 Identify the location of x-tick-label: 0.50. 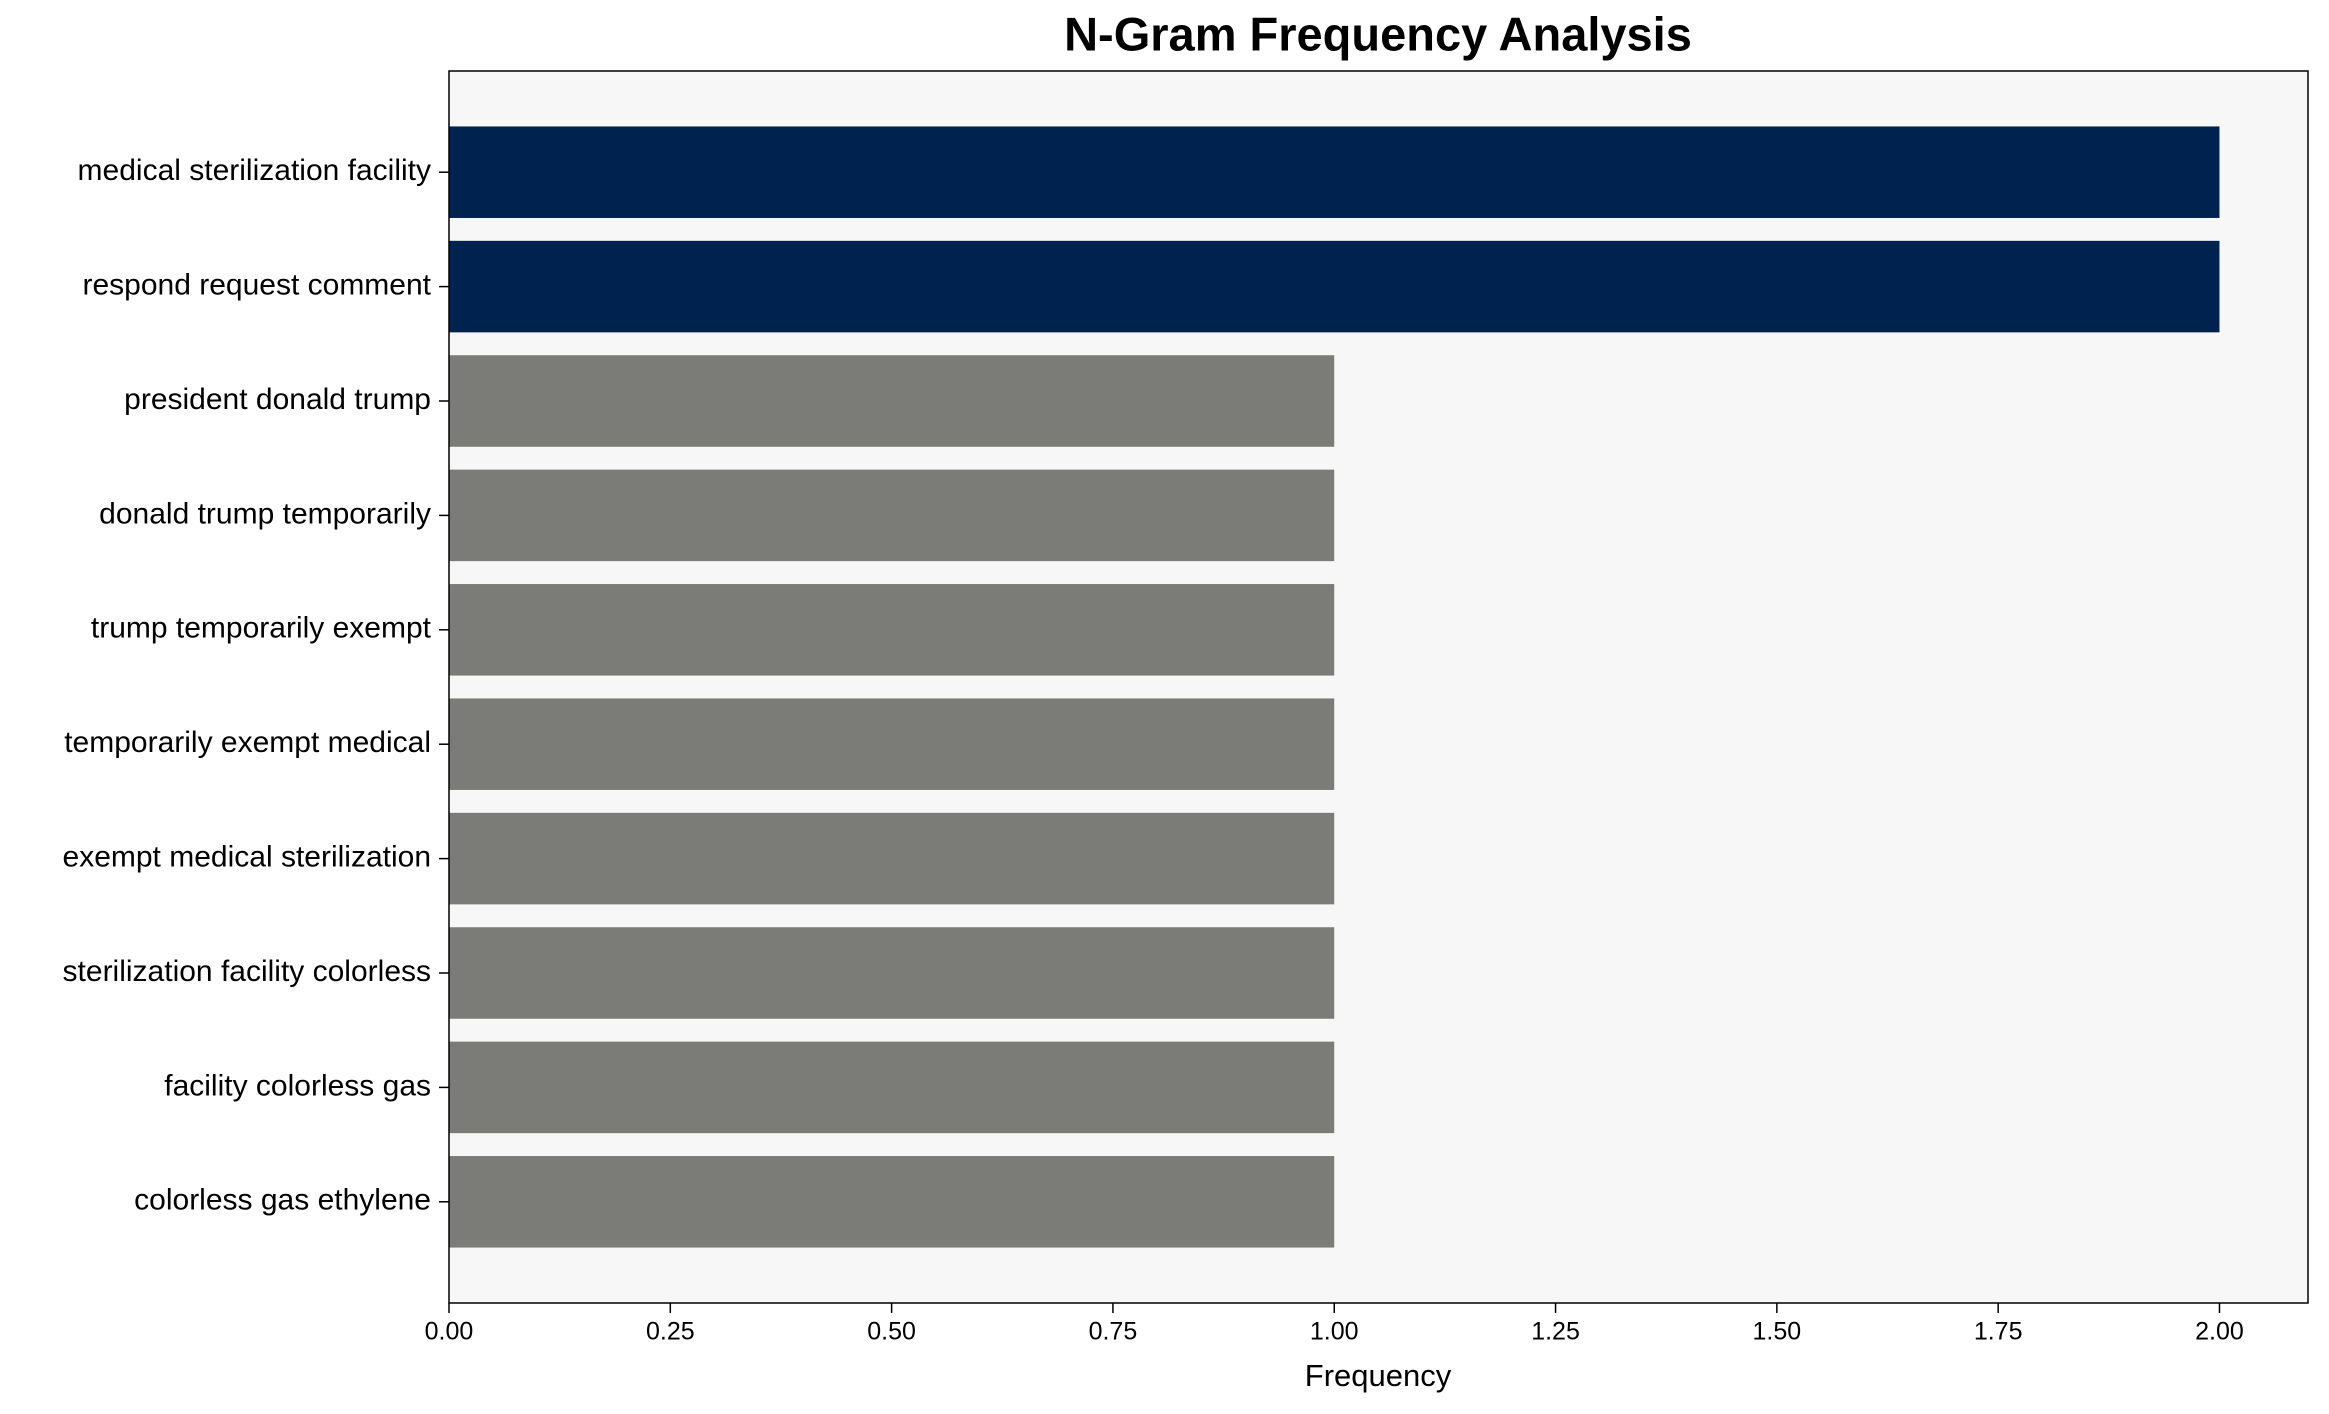
(891, 1332).